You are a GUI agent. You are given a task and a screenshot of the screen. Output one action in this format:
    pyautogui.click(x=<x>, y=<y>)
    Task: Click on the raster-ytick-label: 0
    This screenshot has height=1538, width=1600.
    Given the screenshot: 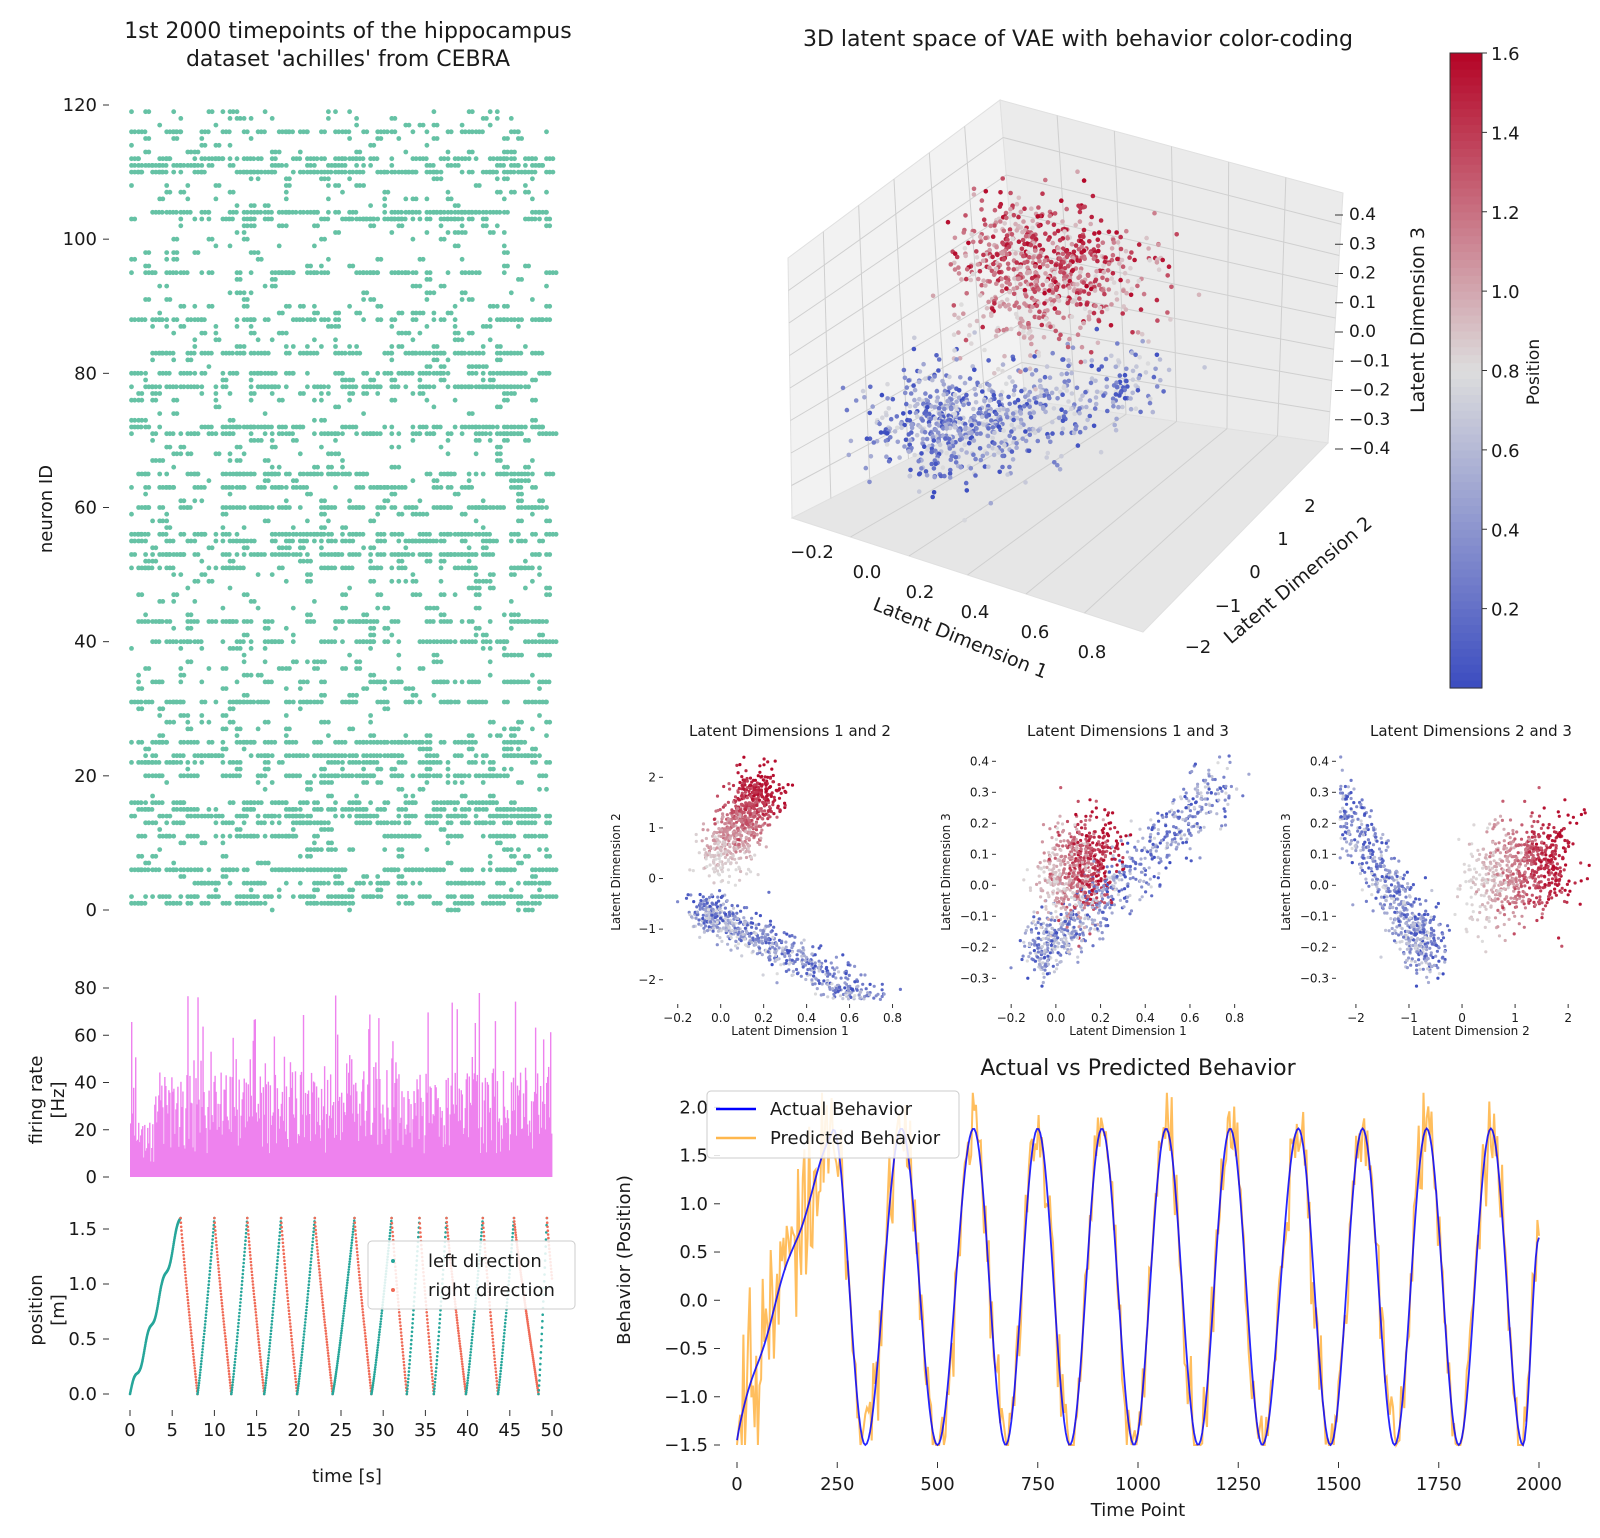 What is the action you would take?
    pyautogui.click(x=91, y=910)
    